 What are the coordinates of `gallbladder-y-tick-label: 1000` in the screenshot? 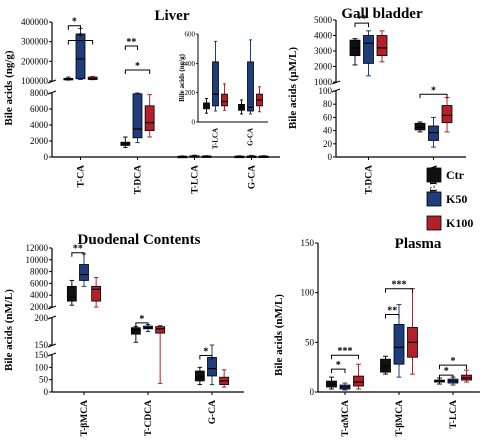 It's located at (323, 82).